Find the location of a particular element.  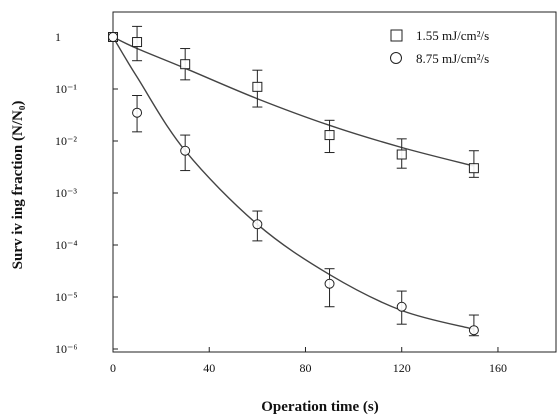

legend-square-marker is located at coordinates (396, 35).